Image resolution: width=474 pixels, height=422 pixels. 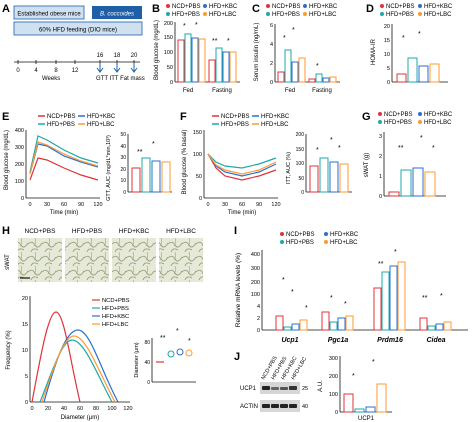 What do you see at coordinates (207, 205) in the screenshot?
I see `x-tick-label: 0` at bounding box center [207, 205].